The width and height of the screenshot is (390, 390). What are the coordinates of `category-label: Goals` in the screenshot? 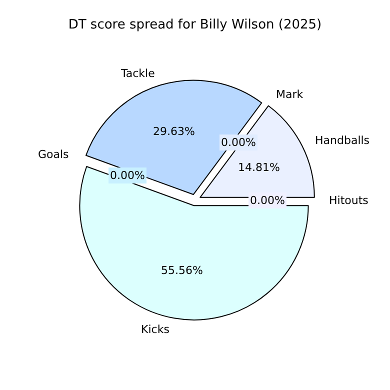 It's located at (53, 154).